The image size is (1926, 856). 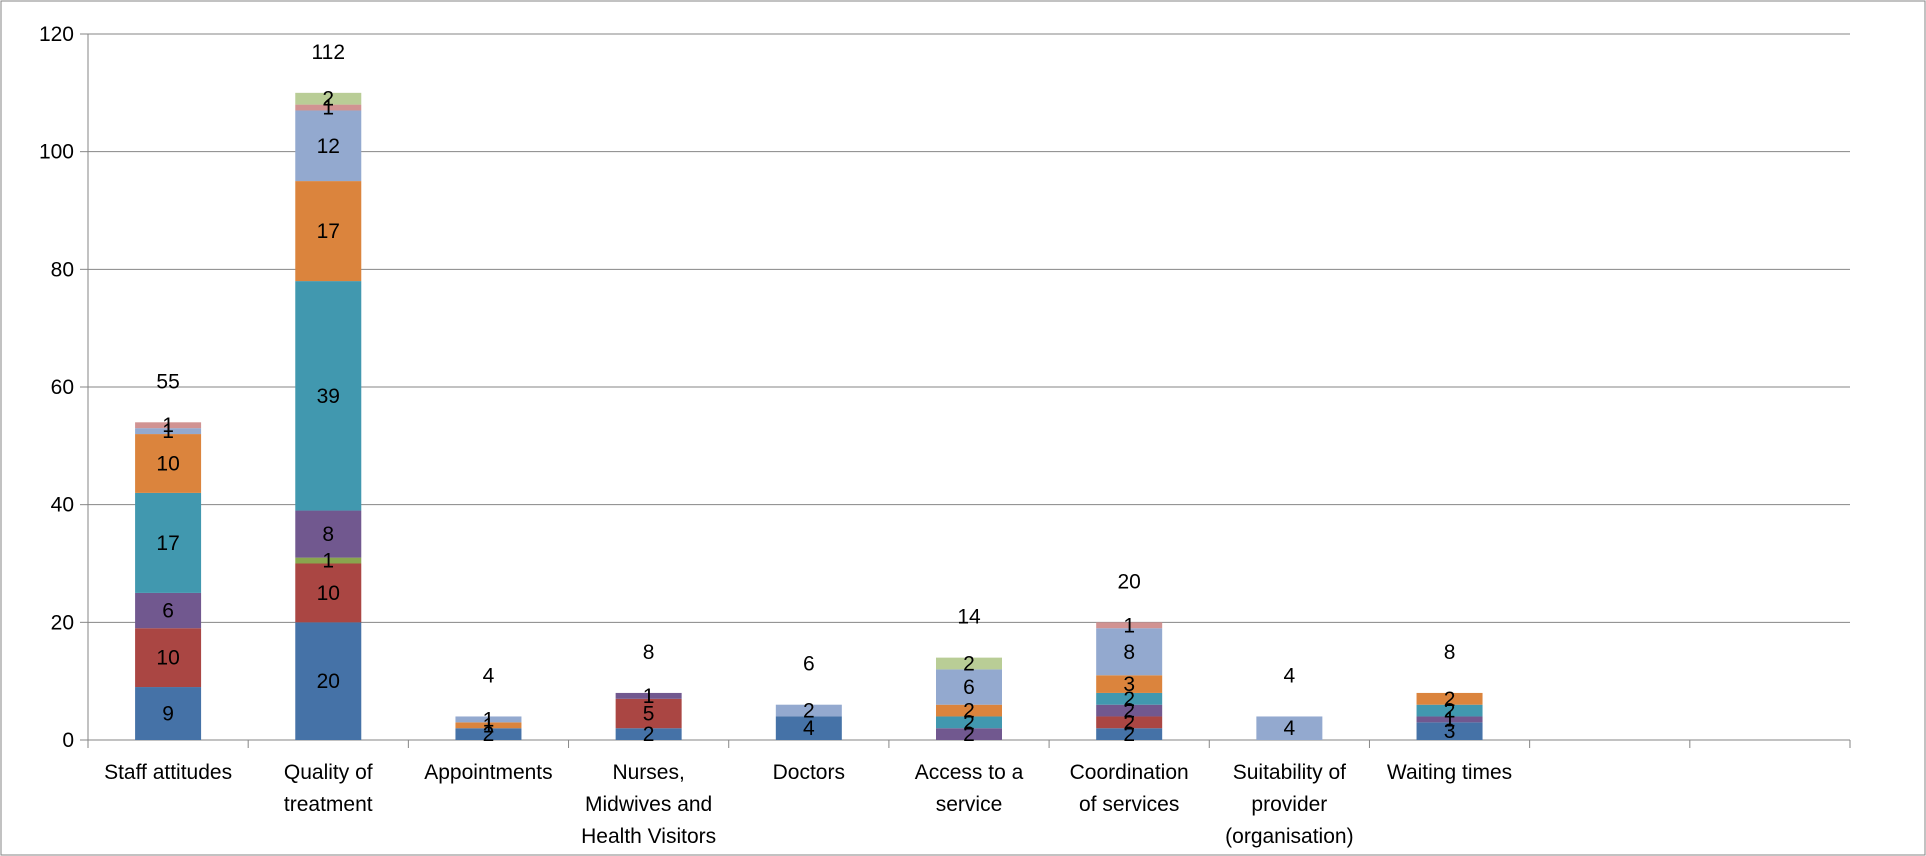 I want to click on bar-segment-label: 9, so click(x=168, y=714).